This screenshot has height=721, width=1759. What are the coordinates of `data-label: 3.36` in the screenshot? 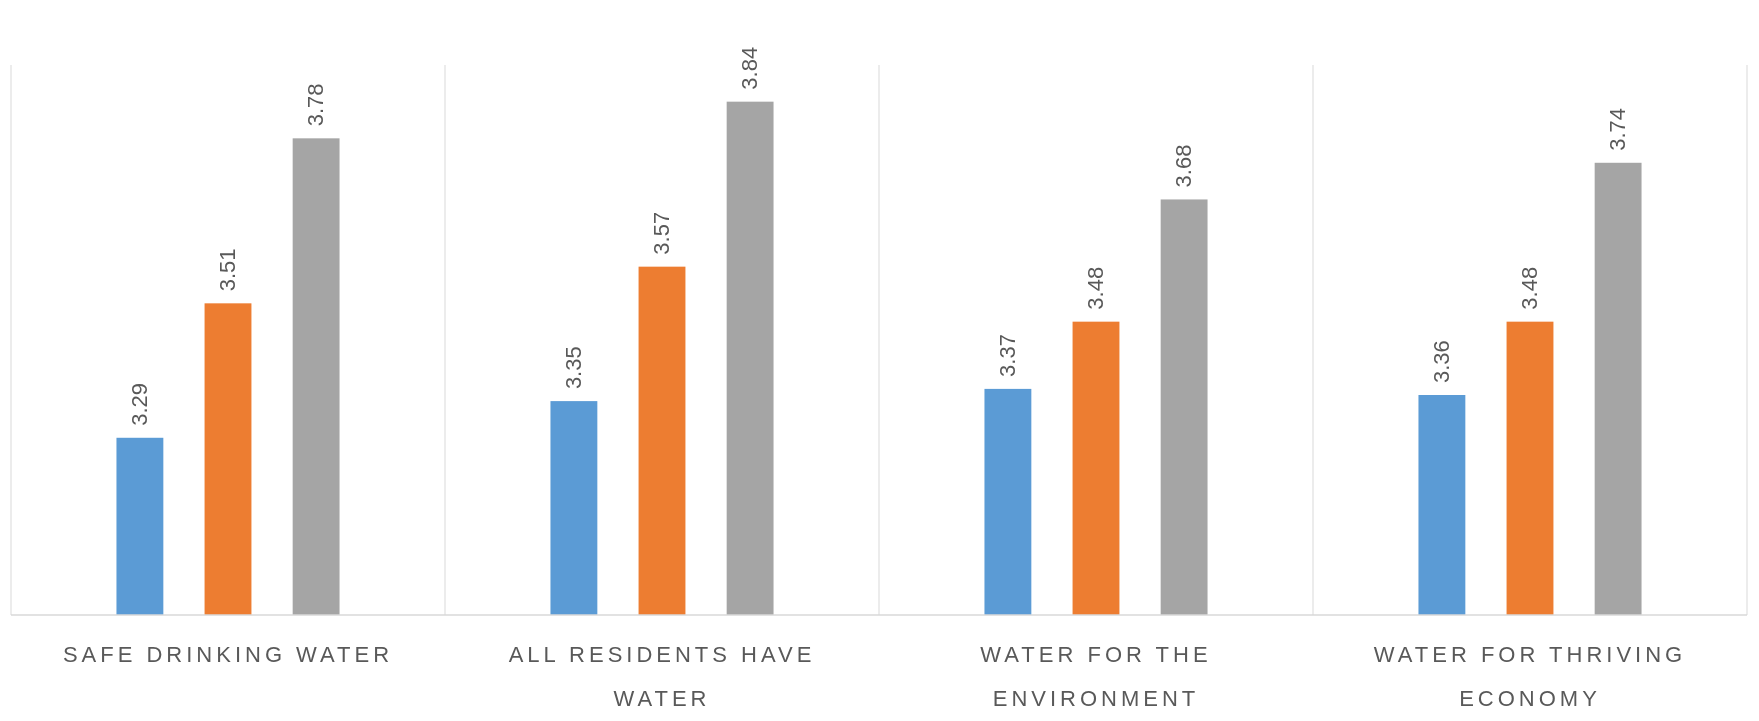 It's located at (1441, 361).